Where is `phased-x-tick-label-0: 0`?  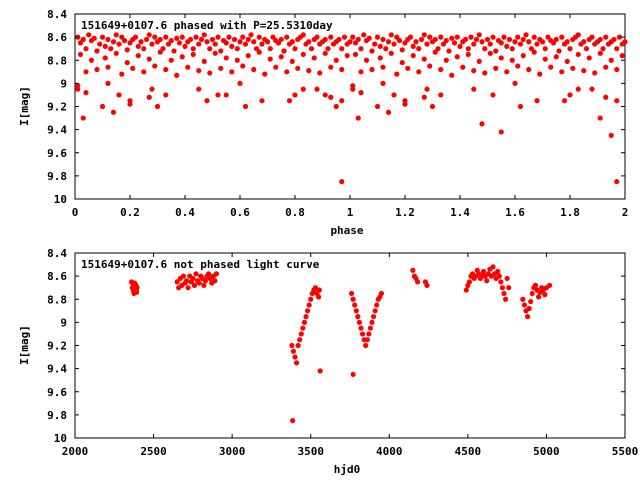 phased-x-tick-label-0: 0 is located at coordinates (75, 212).